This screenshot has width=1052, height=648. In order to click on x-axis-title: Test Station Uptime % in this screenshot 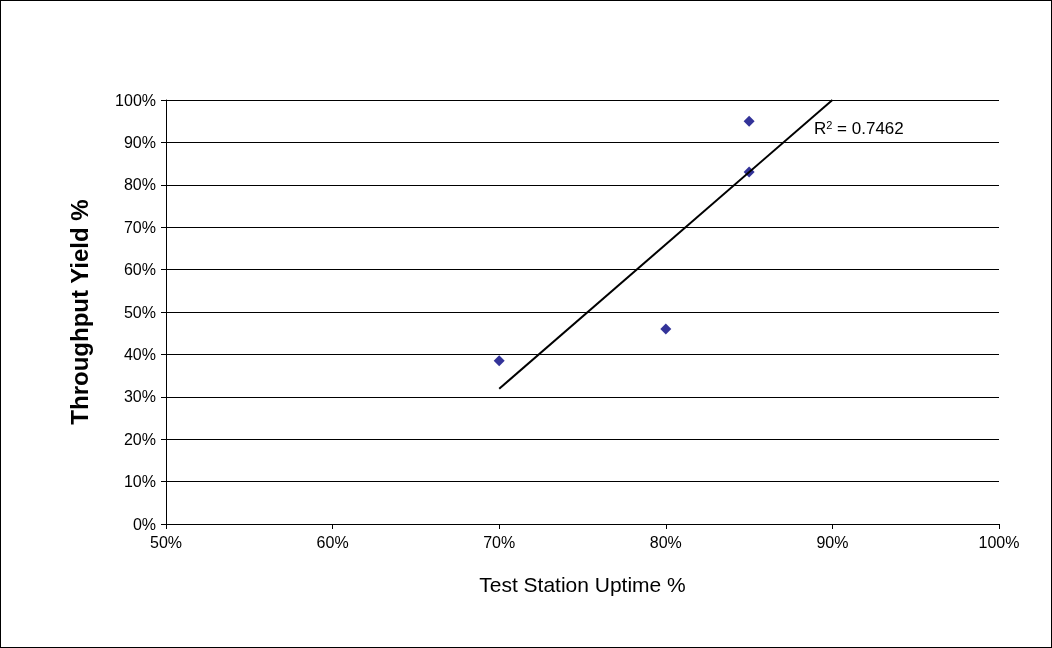, I will do `click(582, 584)`.